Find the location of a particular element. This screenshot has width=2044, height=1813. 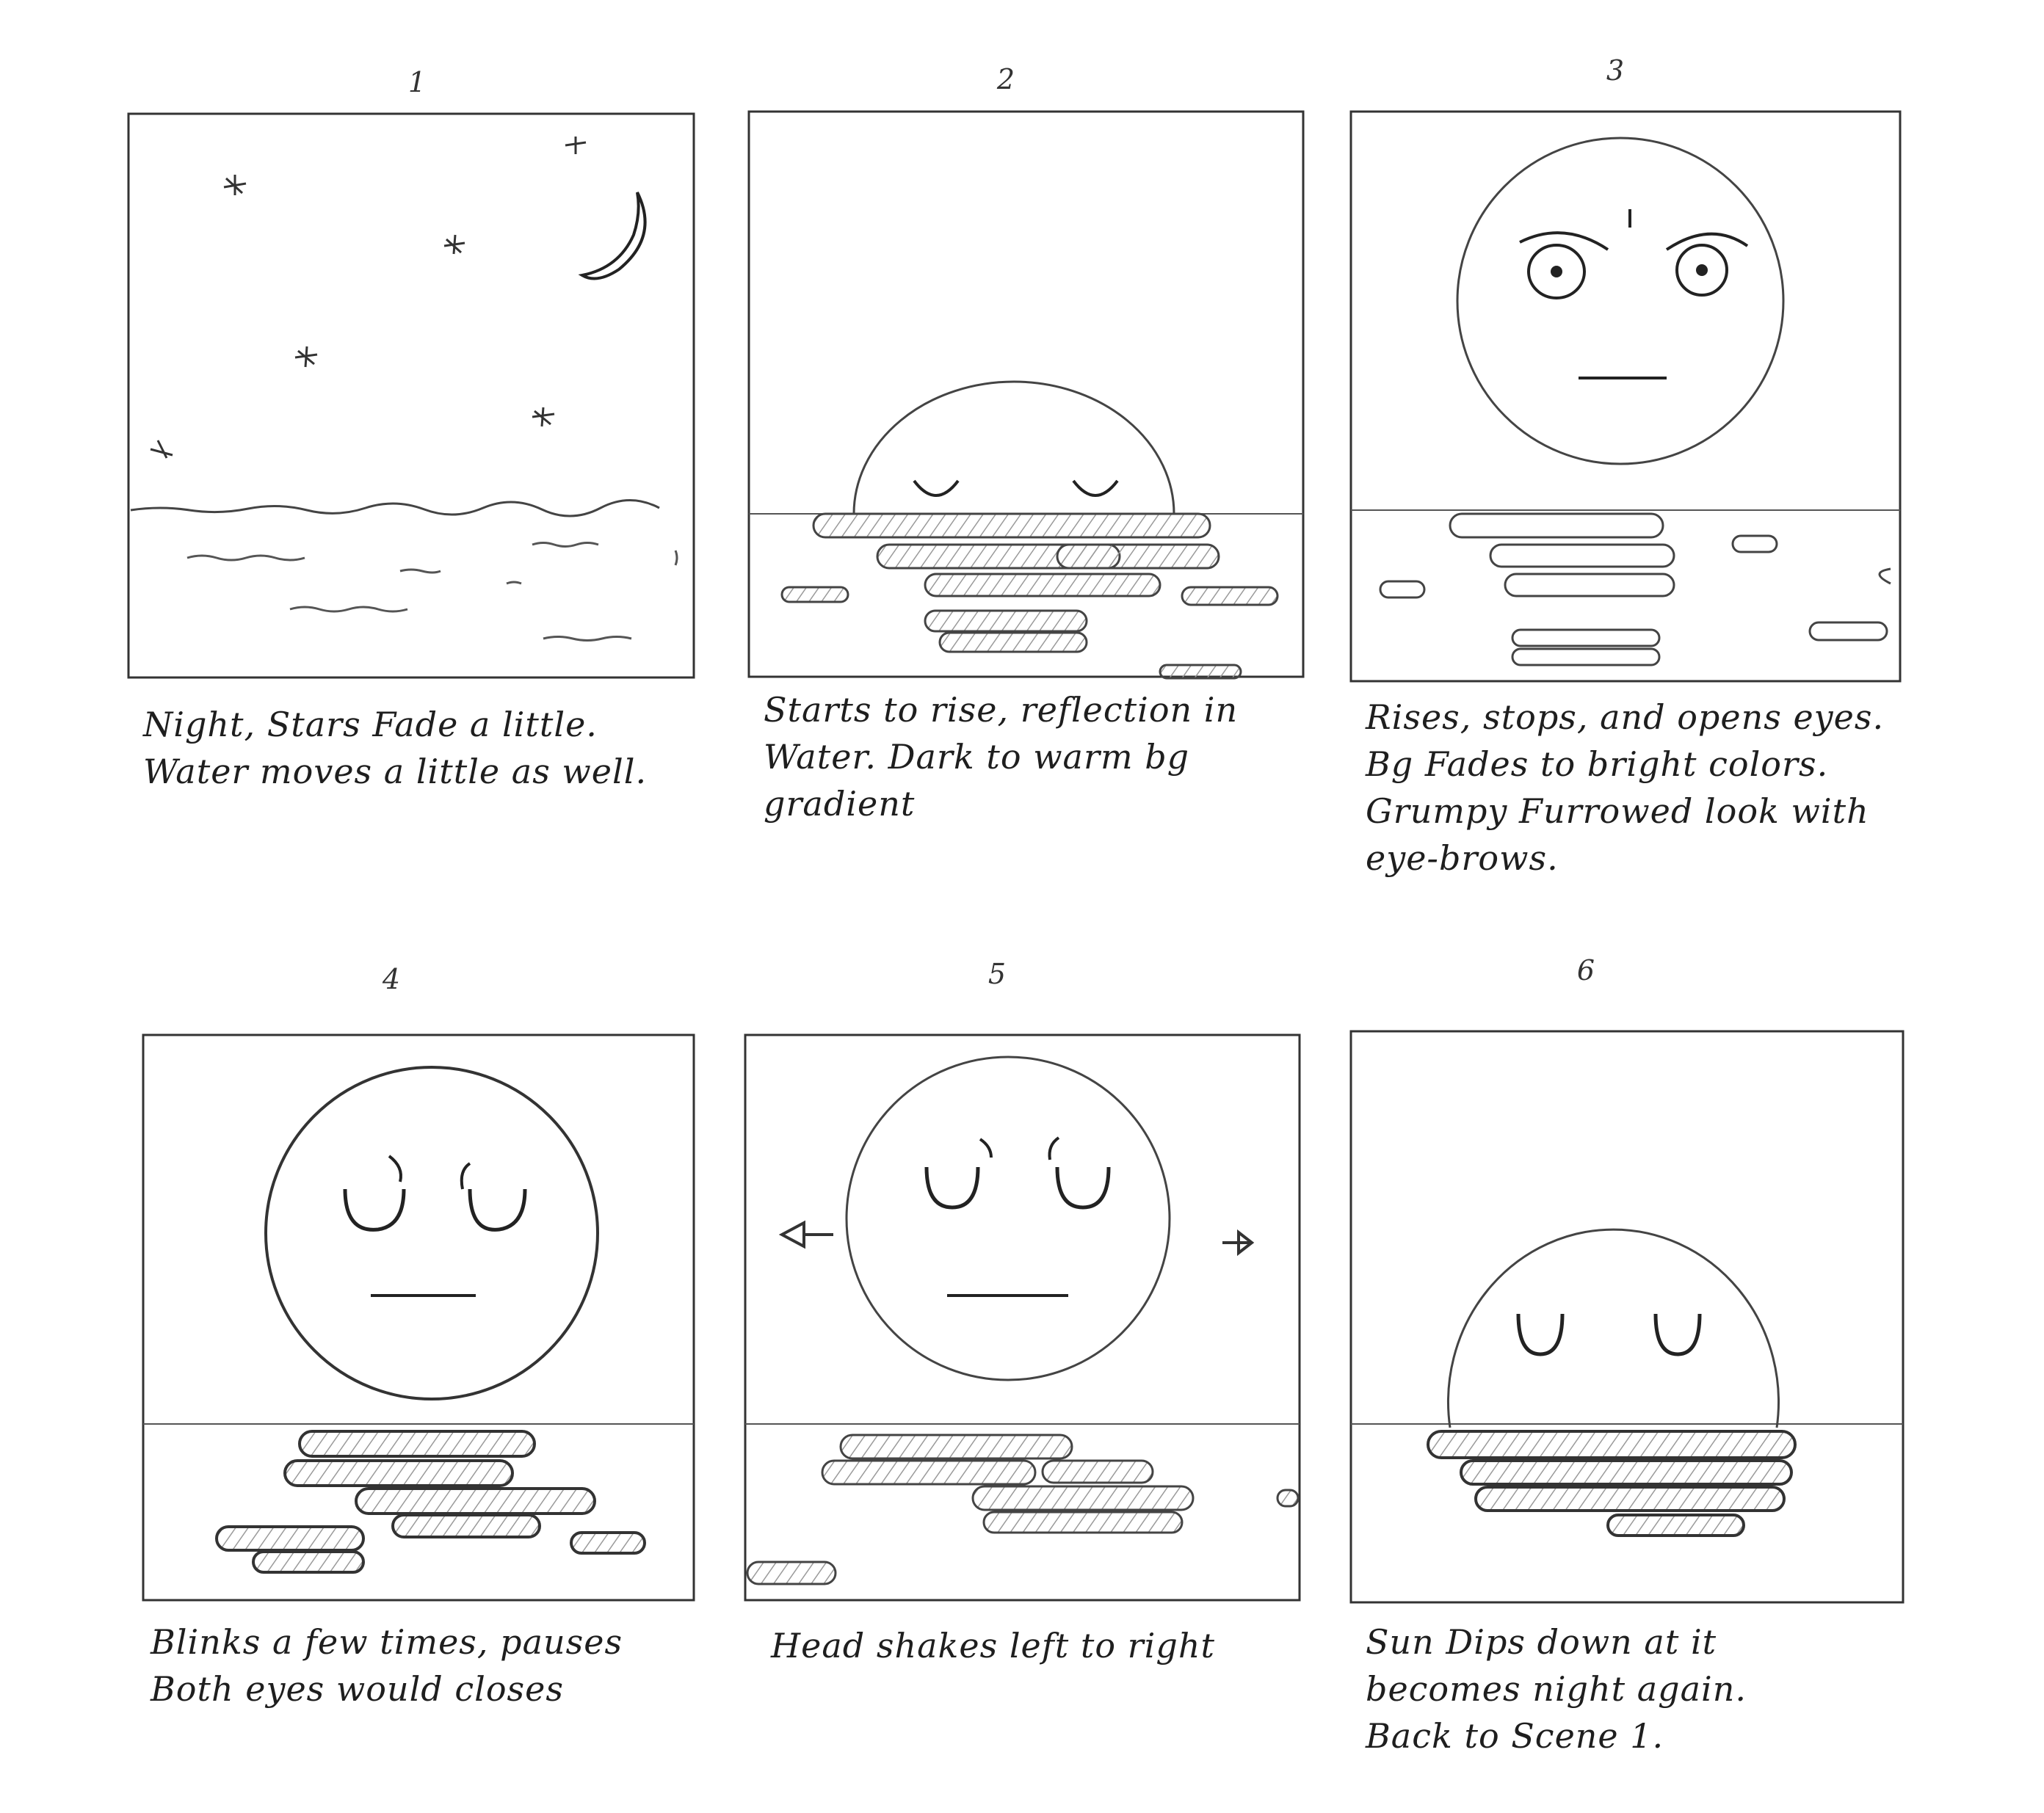

panel-number-4: 4 is located at coordinates (391, 979).